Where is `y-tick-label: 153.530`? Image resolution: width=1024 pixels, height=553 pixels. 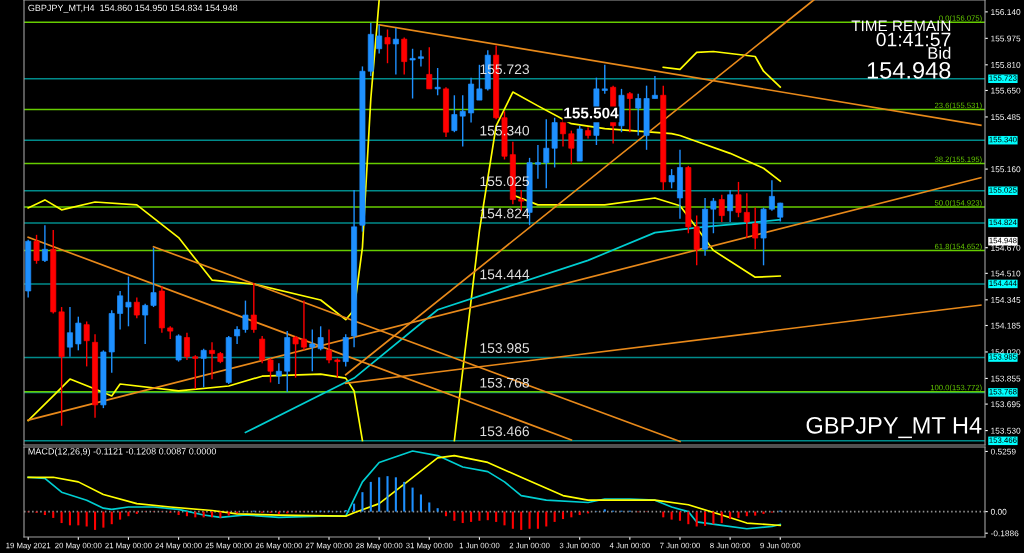 y-tick-label: 153.530 is located at coordinates (1006, 430).